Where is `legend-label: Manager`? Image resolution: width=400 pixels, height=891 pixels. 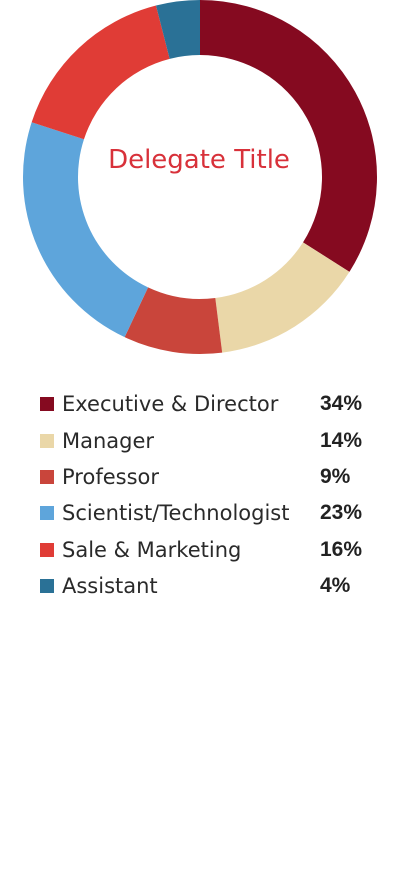
legend-label: Manager is located at coordinates (108, 440).